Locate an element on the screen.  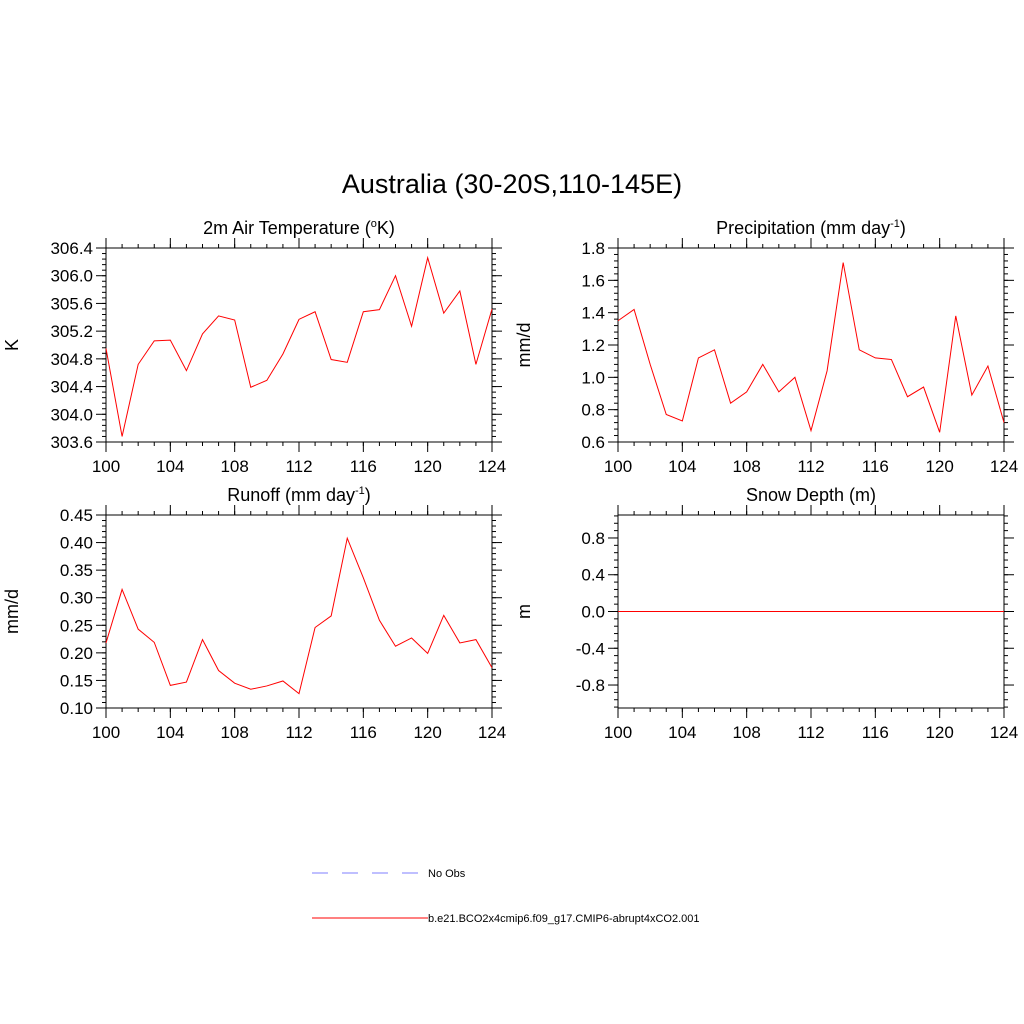
y-tick-label: 305.2 is located at coordinates (71, 331).